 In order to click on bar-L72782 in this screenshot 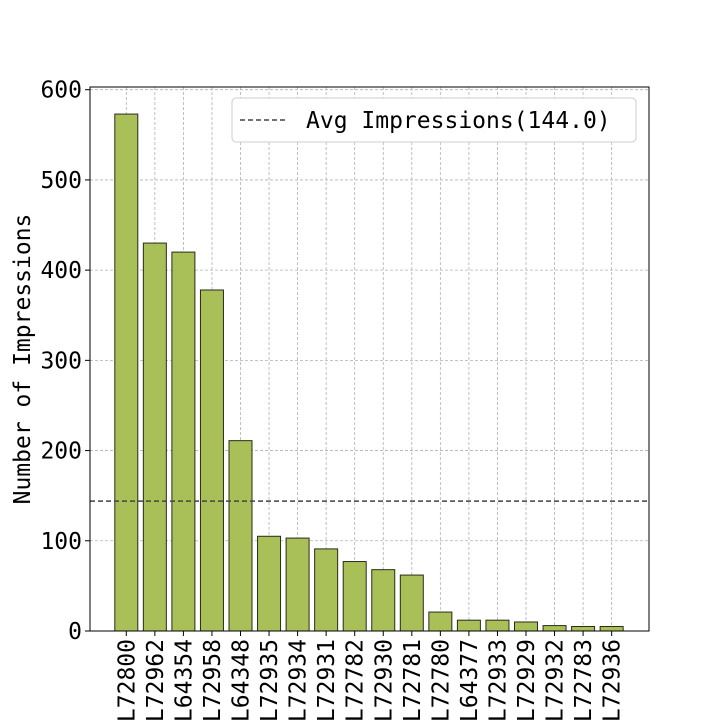, I will do `click(354, 596)`.